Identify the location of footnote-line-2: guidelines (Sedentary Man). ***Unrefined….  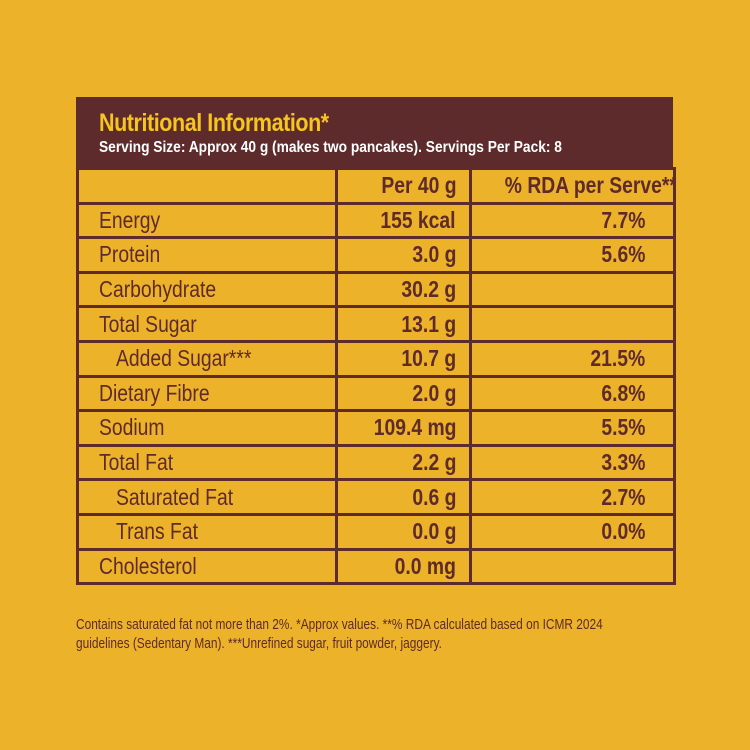
(259, 644).